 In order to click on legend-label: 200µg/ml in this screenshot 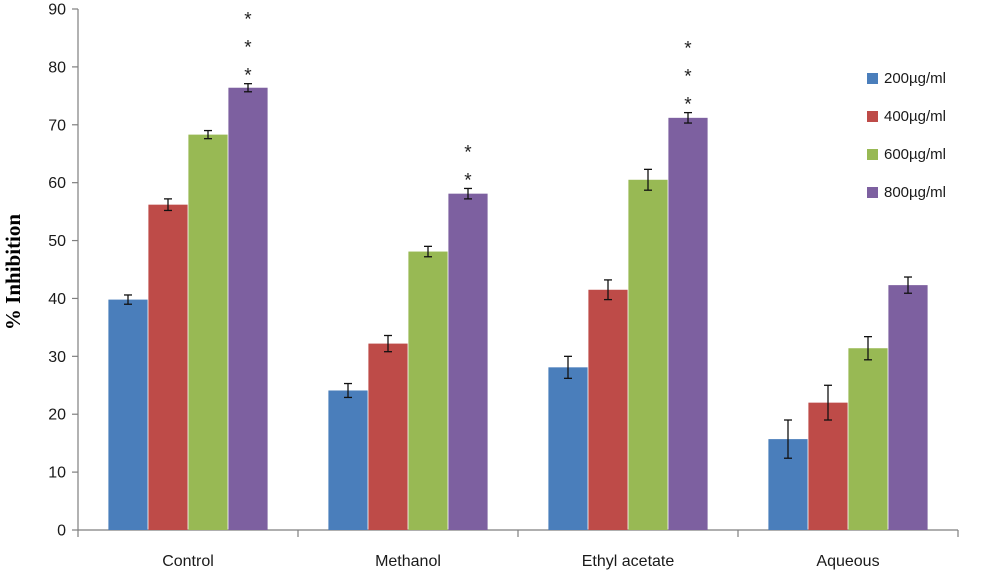, I will do `click(915, 78)`.